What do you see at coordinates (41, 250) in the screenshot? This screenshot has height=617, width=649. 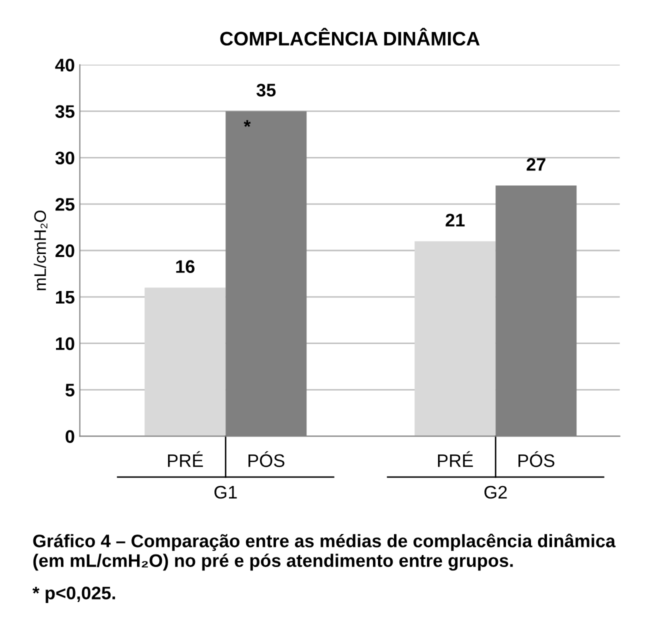 I see `y-axis-title: mL/cmH₂O` at bounding box center [41, 250].